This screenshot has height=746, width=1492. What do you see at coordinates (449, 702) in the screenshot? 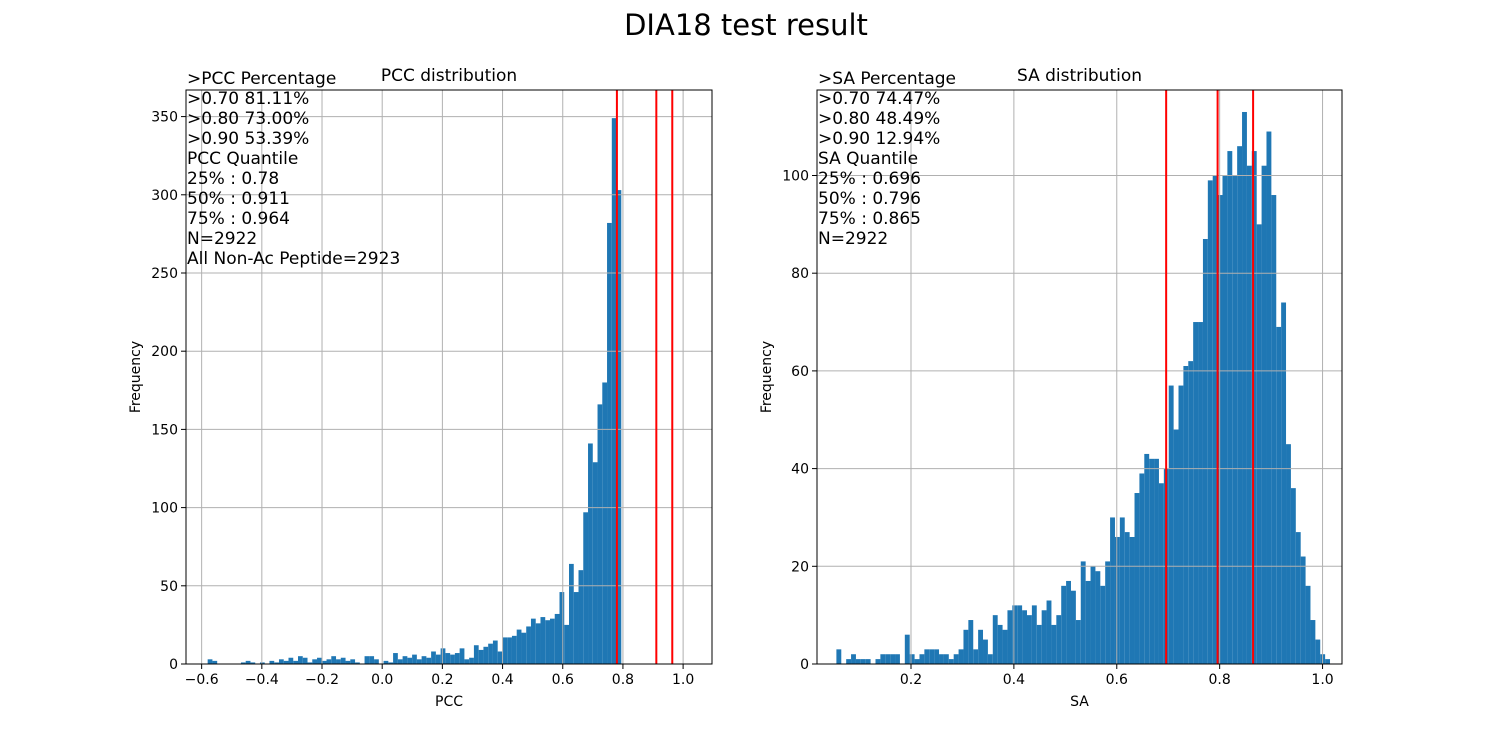
I see `pcc-x-axis-label: PCC` at bounding box center [449, 702].